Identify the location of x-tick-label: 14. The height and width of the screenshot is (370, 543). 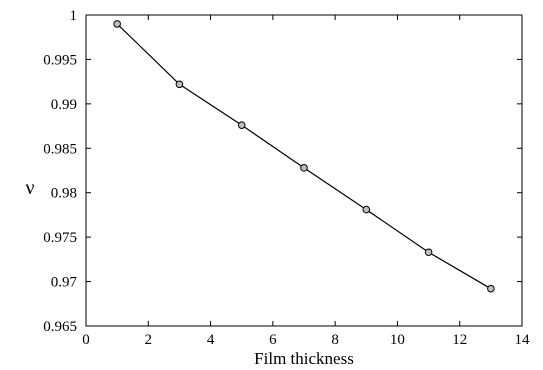
(523, 340).